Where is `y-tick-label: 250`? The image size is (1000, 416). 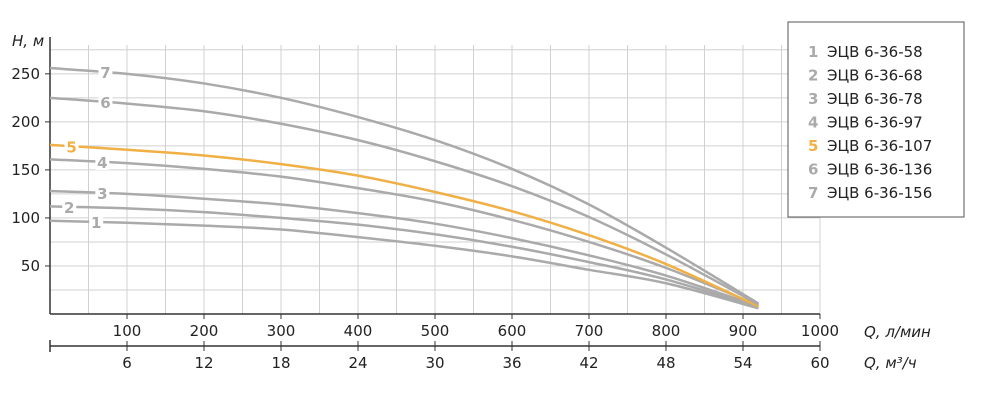 y-tick-label: 250 is located at coordinates (25, 74).